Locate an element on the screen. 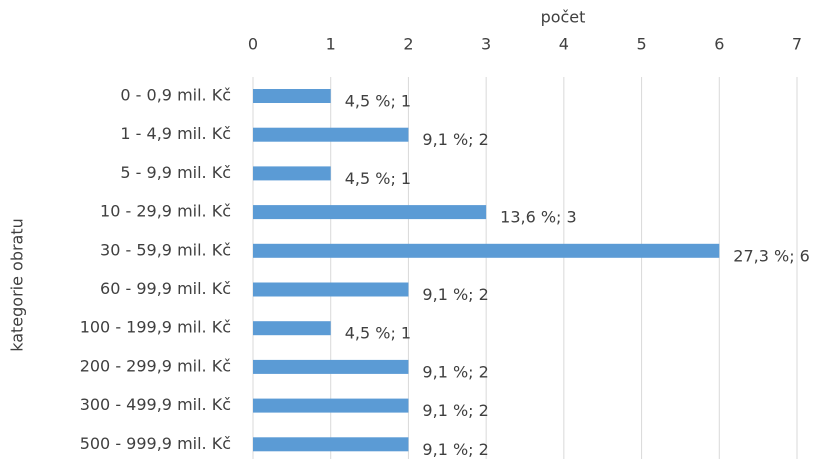  y-tick-label: 100 - 199,9 mil. Kč is located at coordinates (155, 327).